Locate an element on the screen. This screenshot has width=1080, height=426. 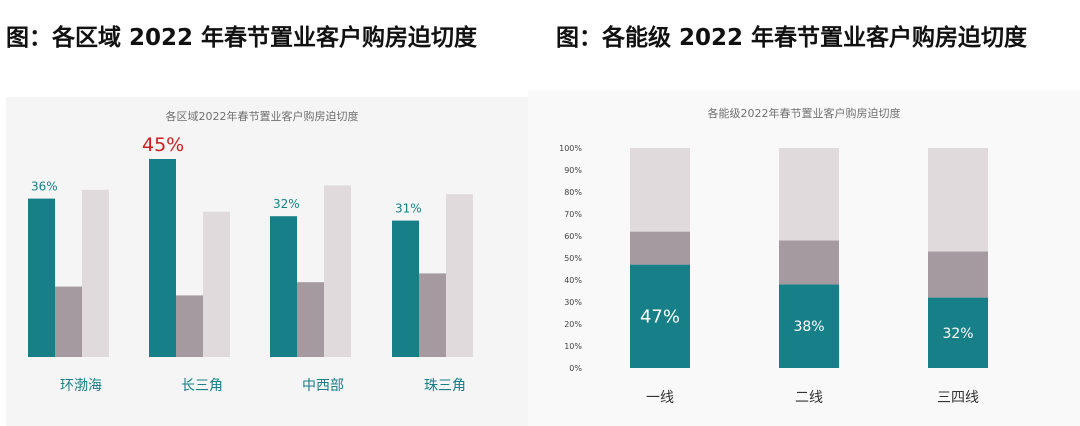
y-tick-label-4: 40% is located at coordinates (573, 280).